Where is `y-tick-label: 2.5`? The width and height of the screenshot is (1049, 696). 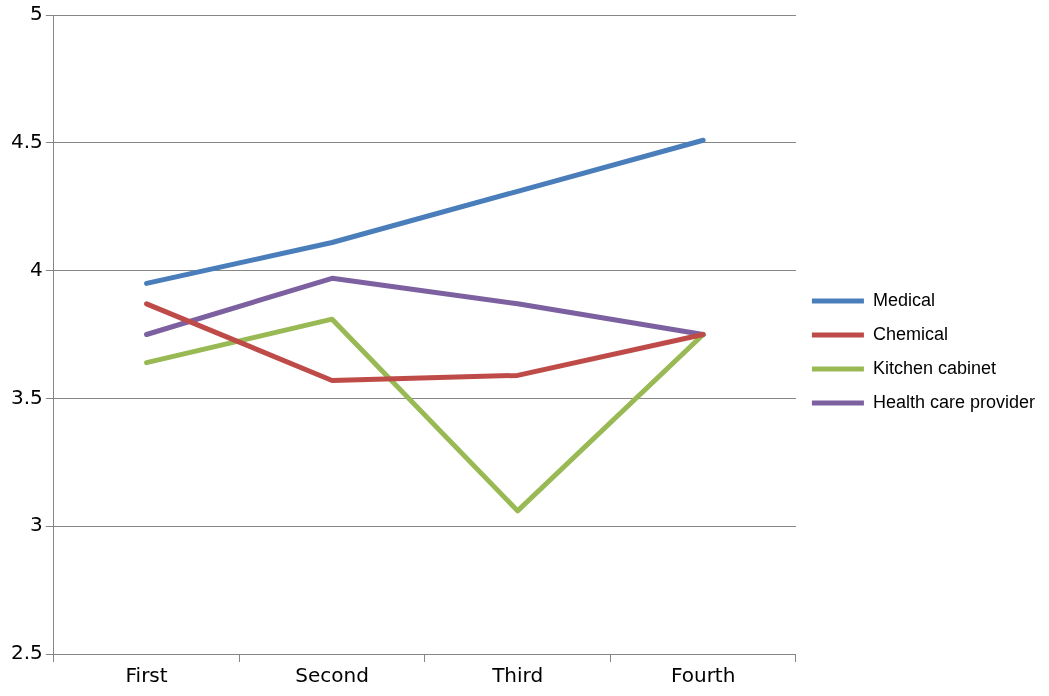 y-tick-label: 2.5 is located at coordinates (26, 652).